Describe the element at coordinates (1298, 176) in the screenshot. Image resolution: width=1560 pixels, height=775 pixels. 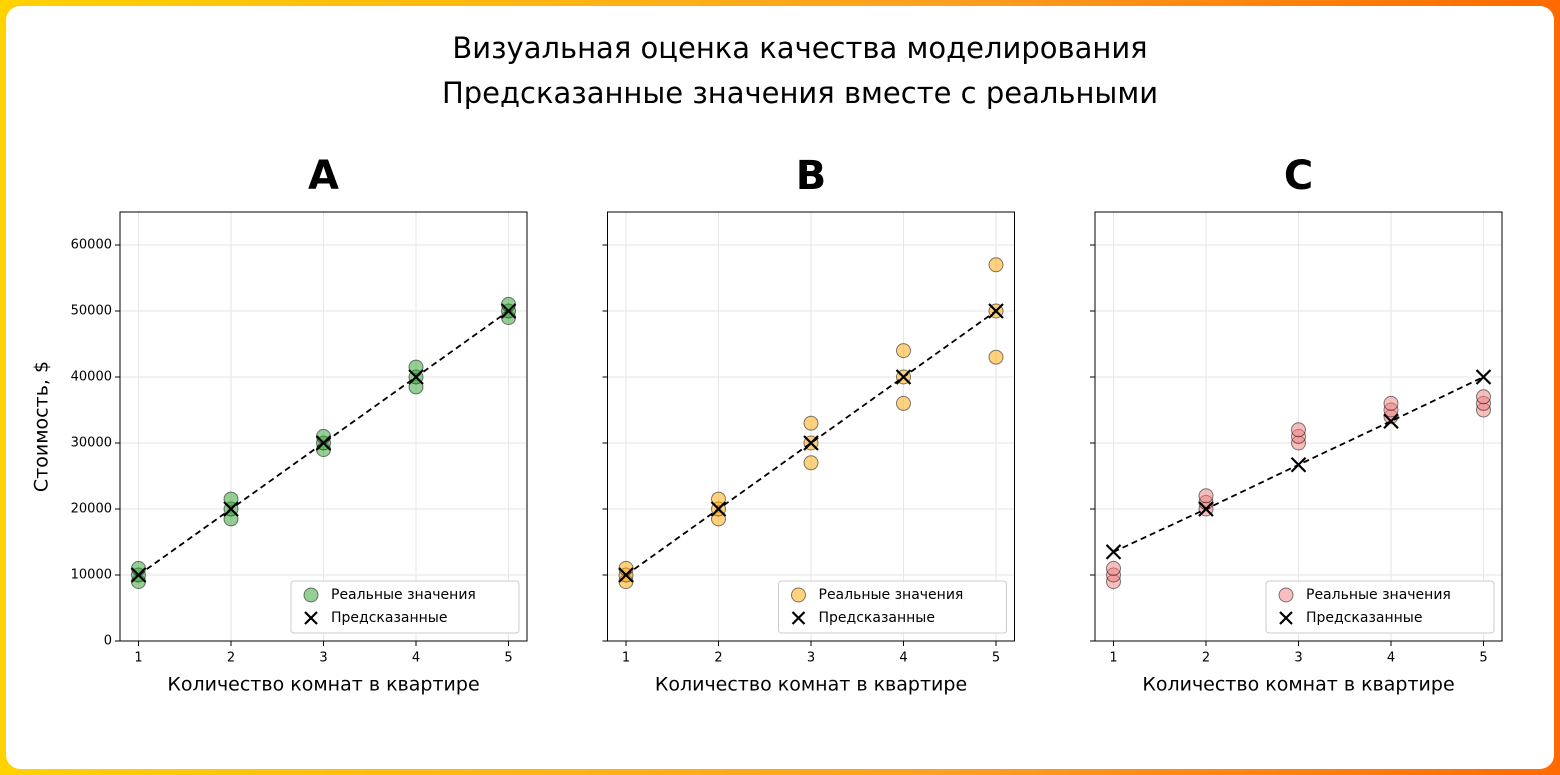
I see `subplot-title: C` at that location.